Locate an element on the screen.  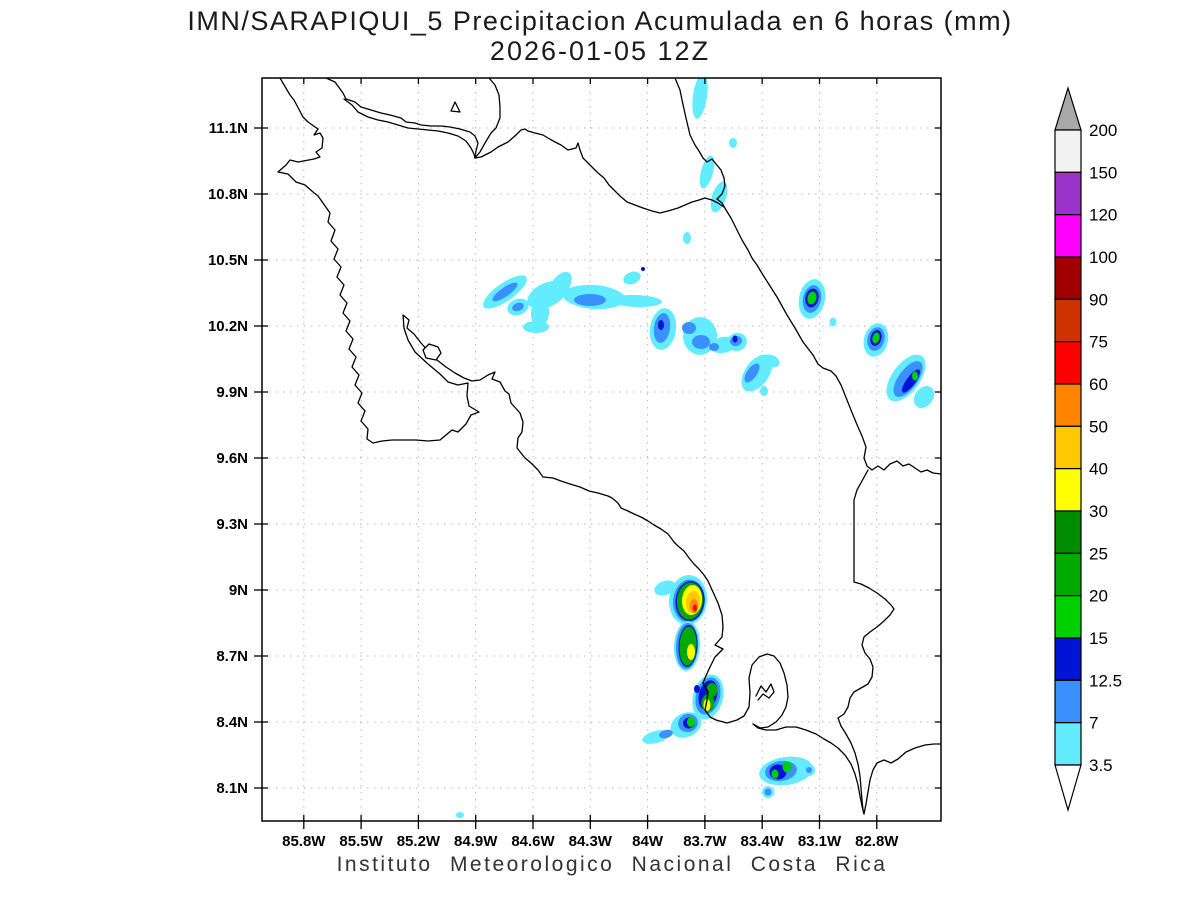
colorbar-label: 12.5 is located at coordinates (1105, 680).